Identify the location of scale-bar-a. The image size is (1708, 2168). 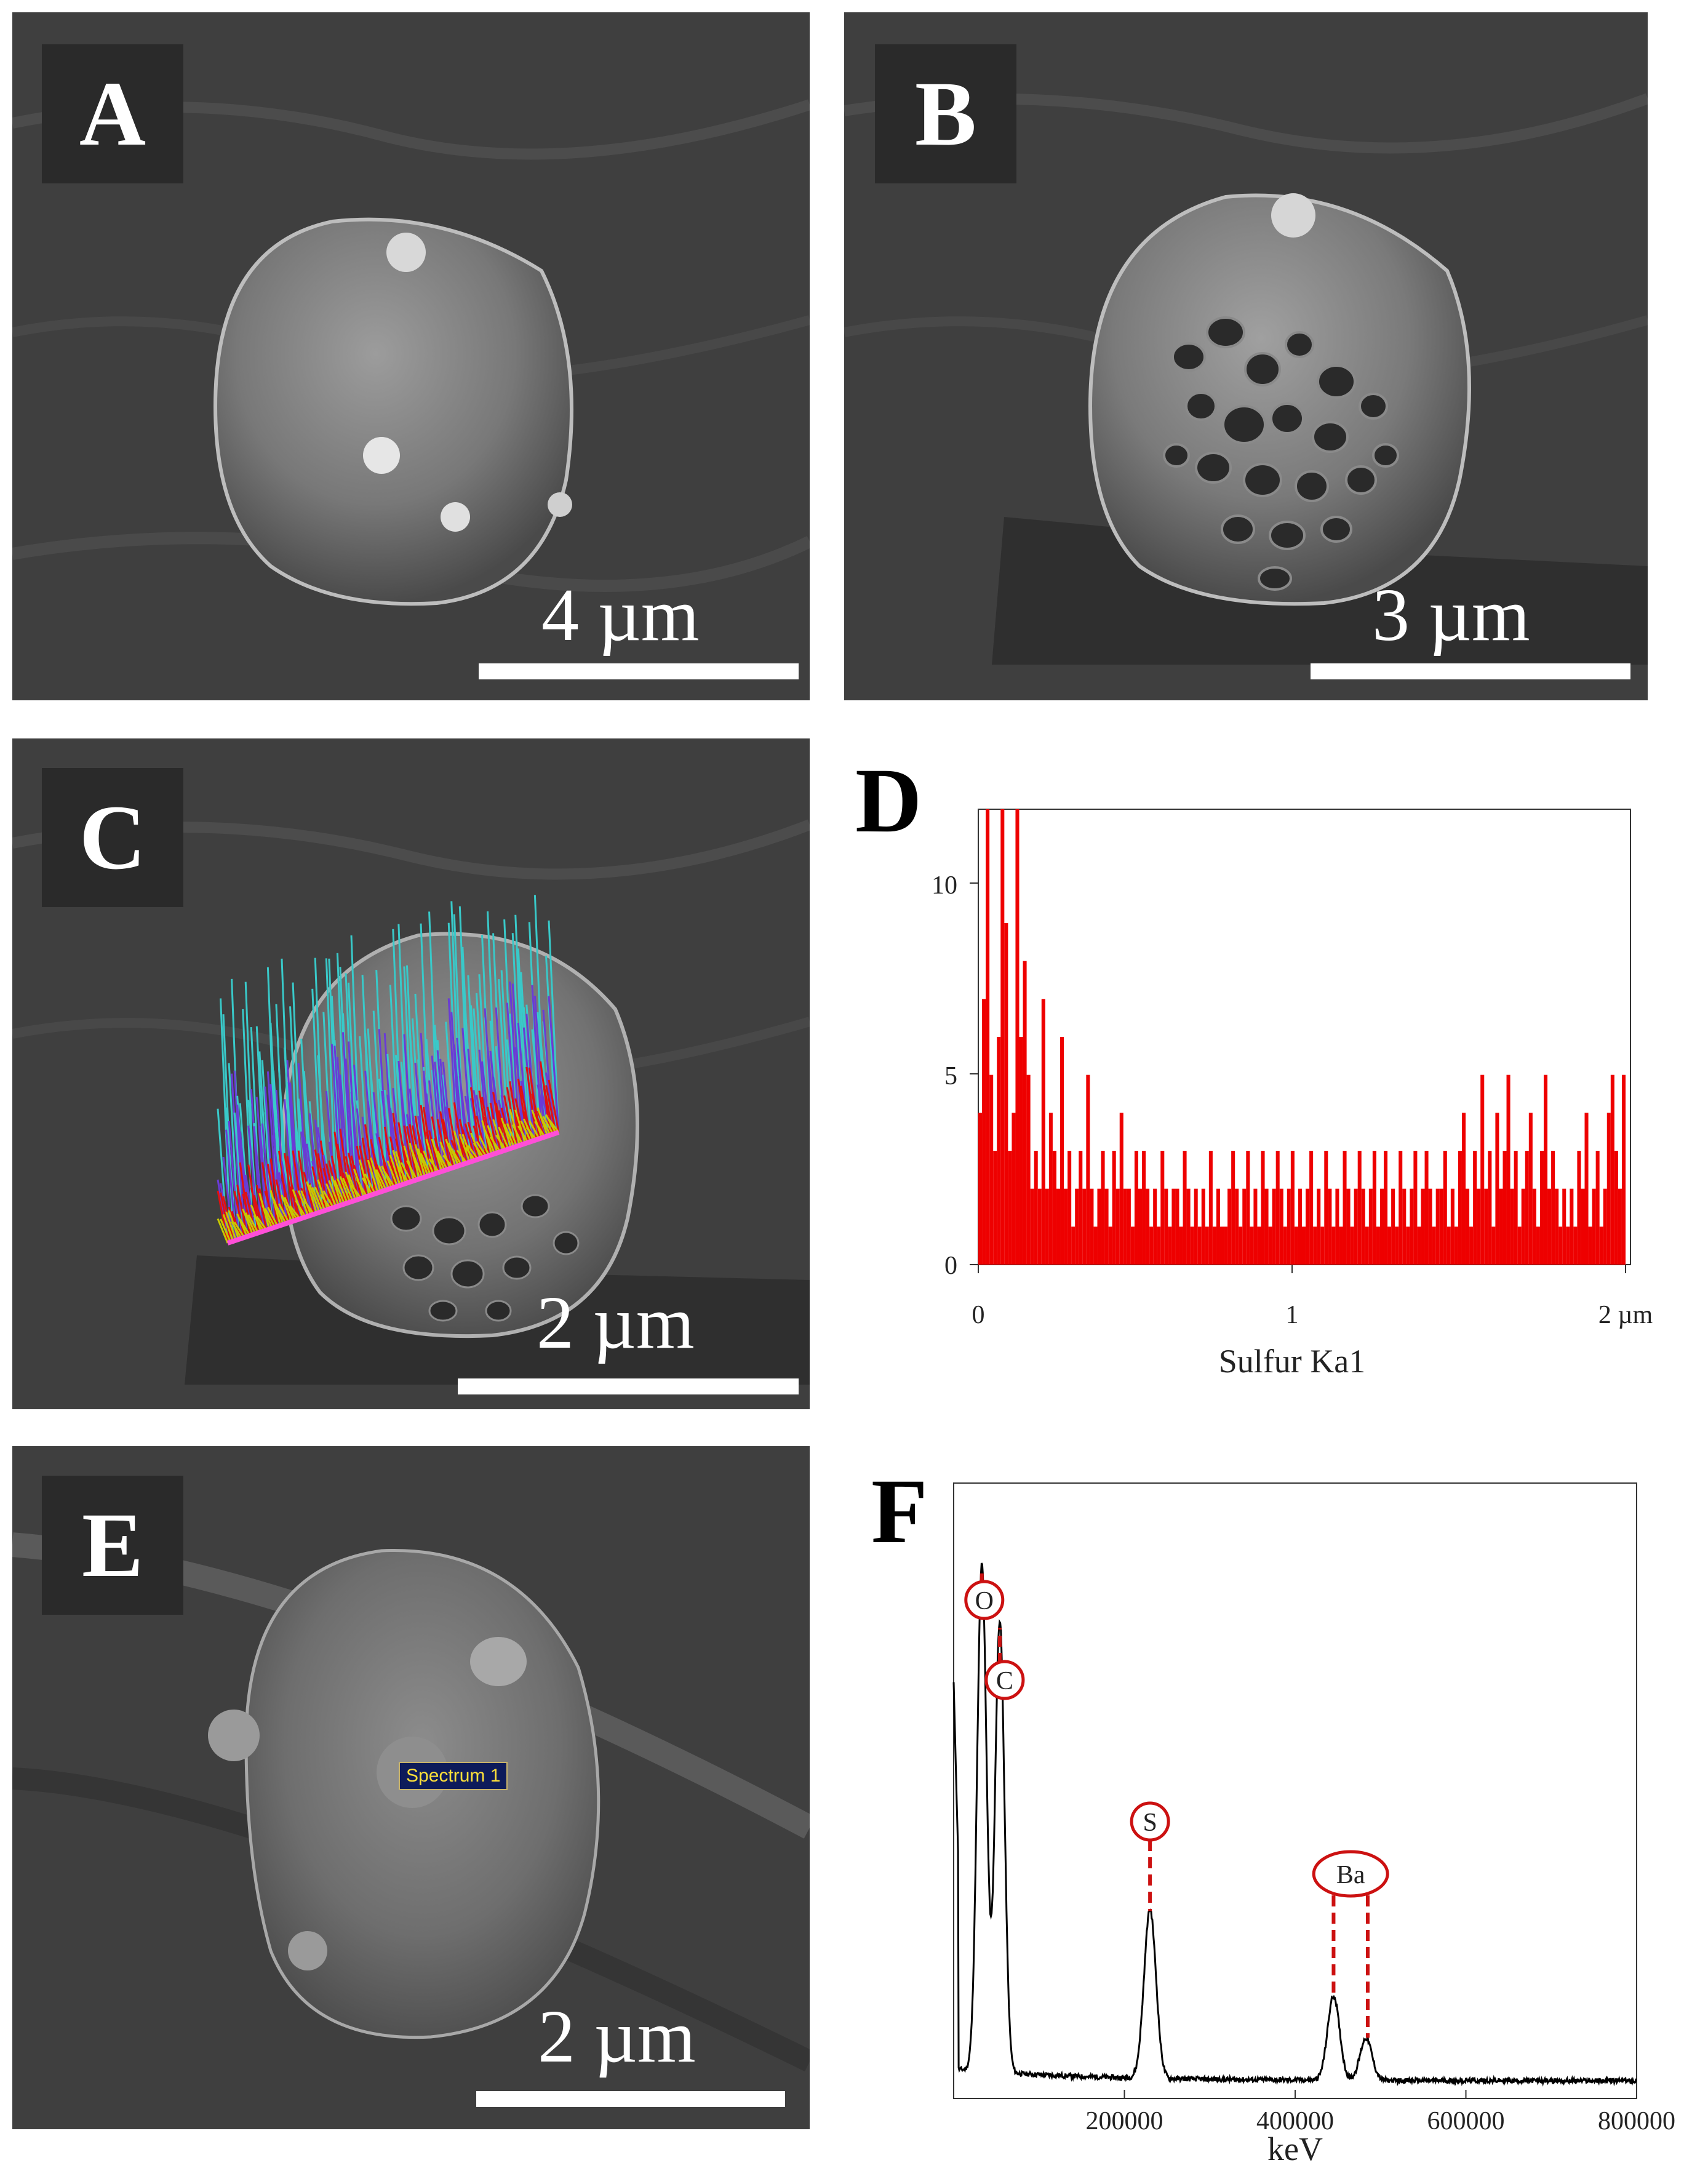
(639, 671).